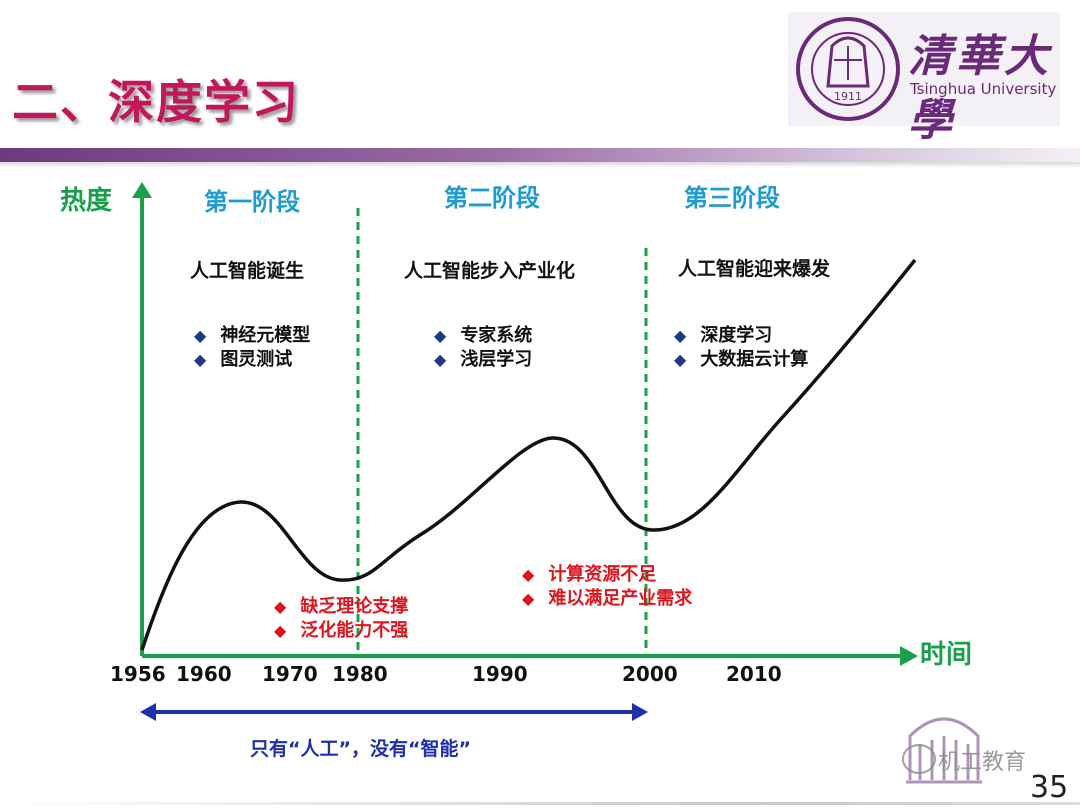  Describe the element at coordinates (723, 335) in the screenshot. I see `phase-3-bullet-1: ◆ 深度学习` at that location.